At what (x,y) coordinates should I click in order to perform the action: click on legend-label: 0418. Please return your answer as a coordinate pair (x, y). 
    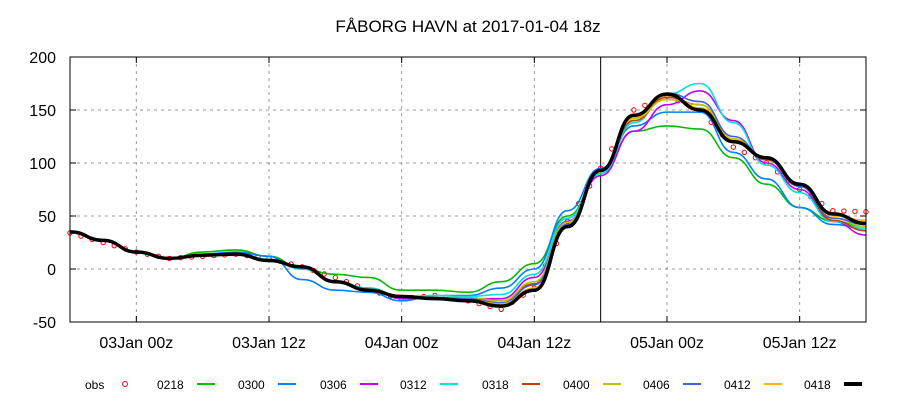
    Looking at the image, I should click on (817, 385).